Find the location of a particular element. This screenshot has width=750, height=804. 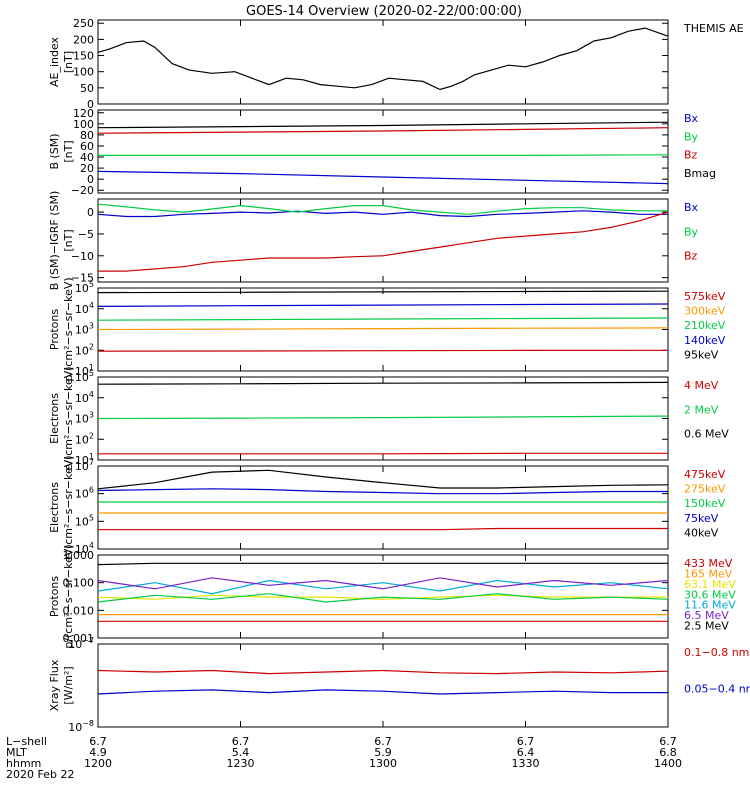

legend-entry: 11.6 MeV is located at coordinates (710, 605).